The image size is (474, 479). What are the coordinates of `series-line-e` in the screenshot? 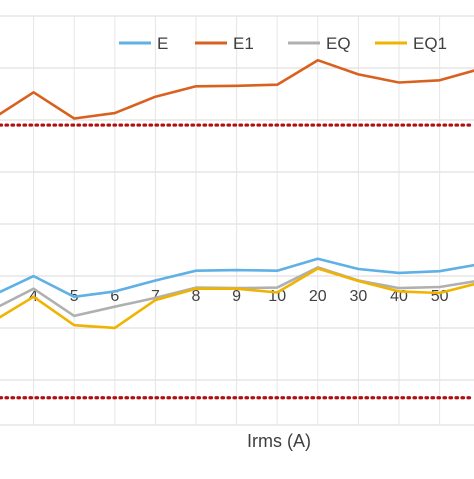 It's located at (237, 278).